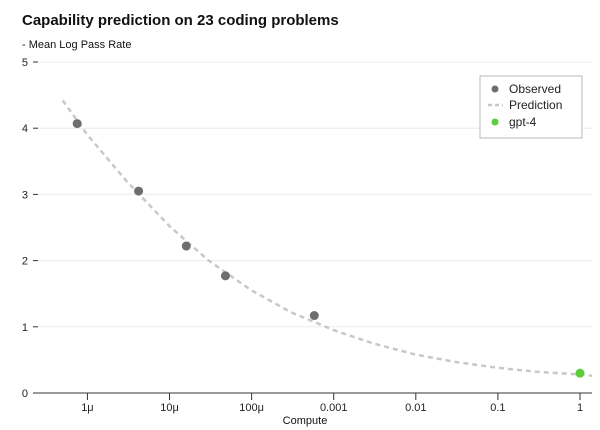  I want to click on y-tick-label: 2, so click(25, 262).